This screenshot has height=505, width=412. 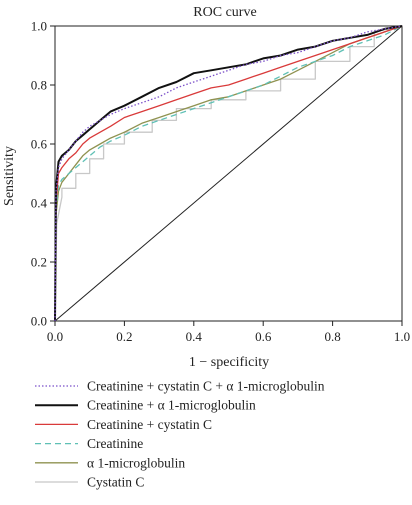 I want to click on y-tick-label: 0.0, so click(x=39, y=321).